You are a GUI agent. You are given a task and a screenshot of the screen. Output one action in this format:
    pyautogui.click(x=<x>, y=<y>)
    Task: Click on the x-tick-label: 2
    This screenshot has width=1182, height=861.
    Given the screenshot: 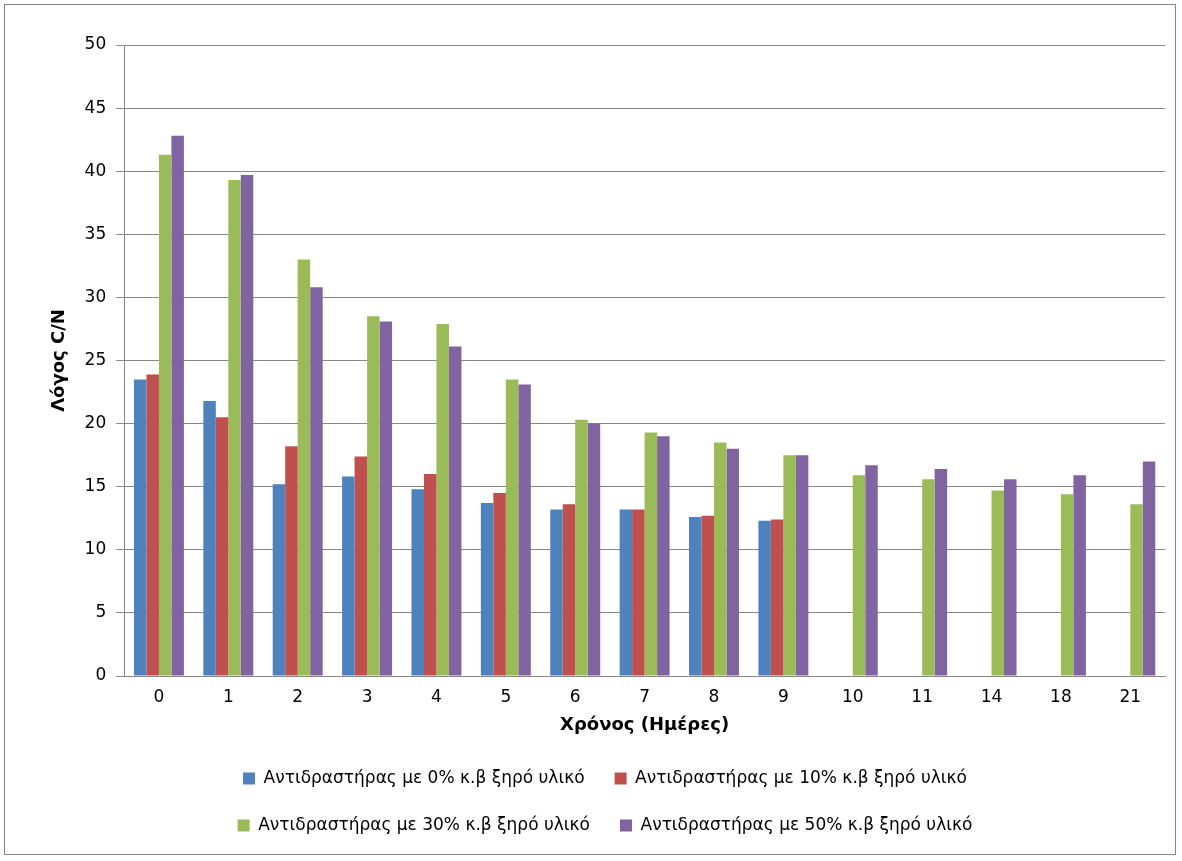 What is the action you would take?
    pyautogui.click(x=298, y=695)
    